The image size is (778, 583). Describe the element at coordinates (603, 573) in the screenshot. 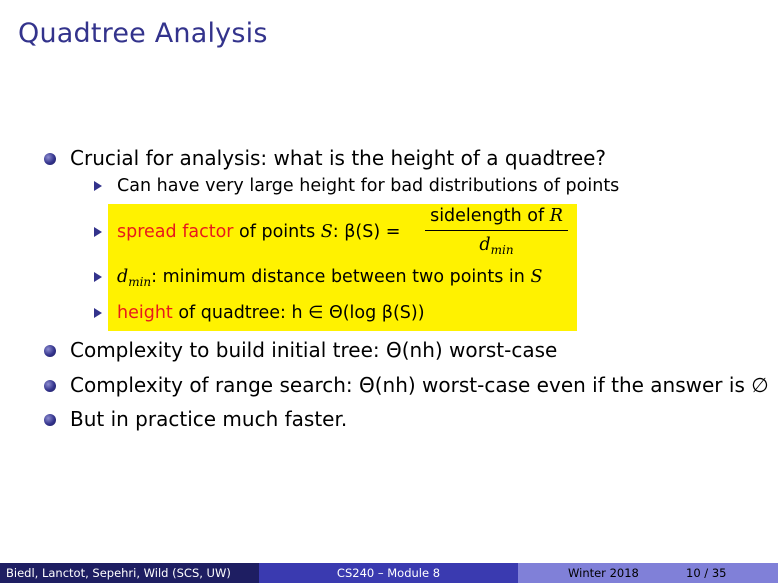

I see `footer-term: Winter 2018` at that location.